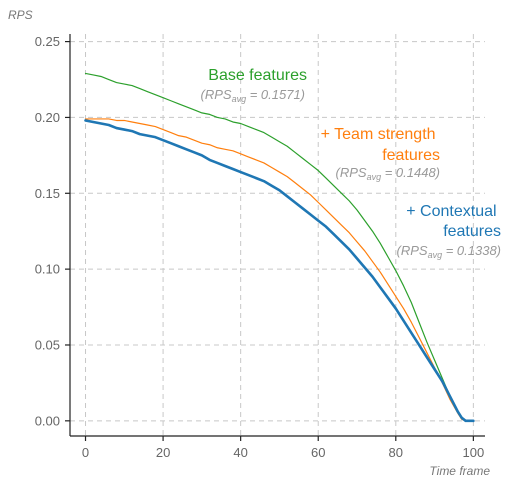  Describe the element at coordinates (449, 251) in the screenshot. I see `avg-label-contextual: (RPSavg = 0.1338)` at that location.